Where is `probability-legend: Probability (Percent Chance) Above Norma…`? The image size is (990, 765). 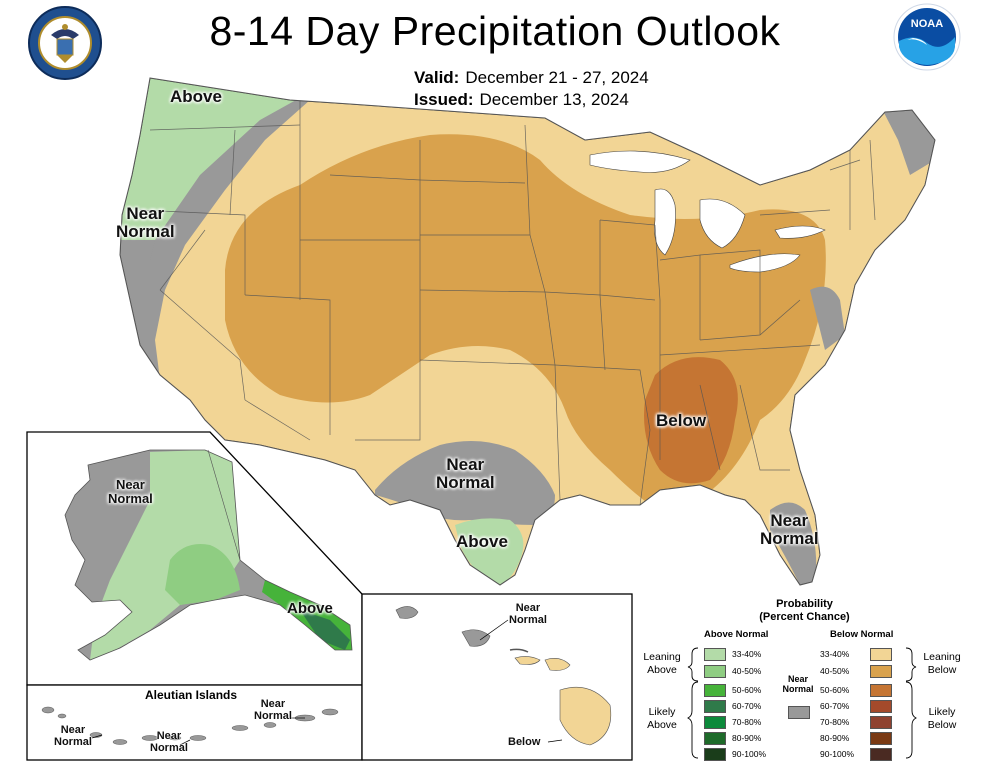 probability-legend: Probability (Percent Chance) Above Norma… is located at coordinates (804, 678).